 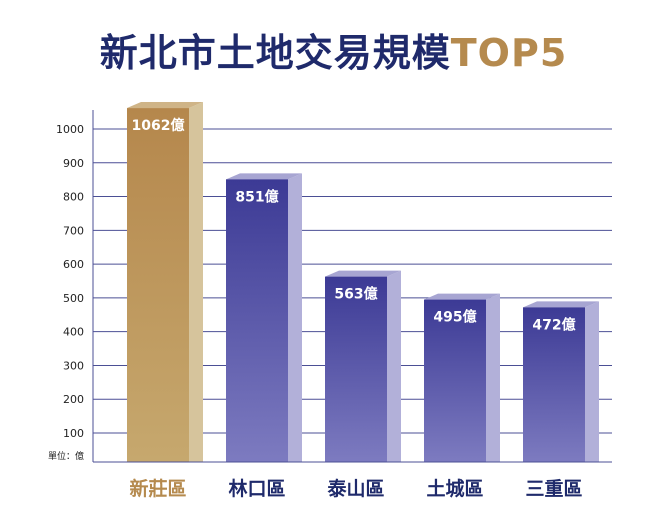 What do you see at coordinates (256, 196) in the screenshot?
I see `bar-value-label: 851億` at bounding box center [256, 196].